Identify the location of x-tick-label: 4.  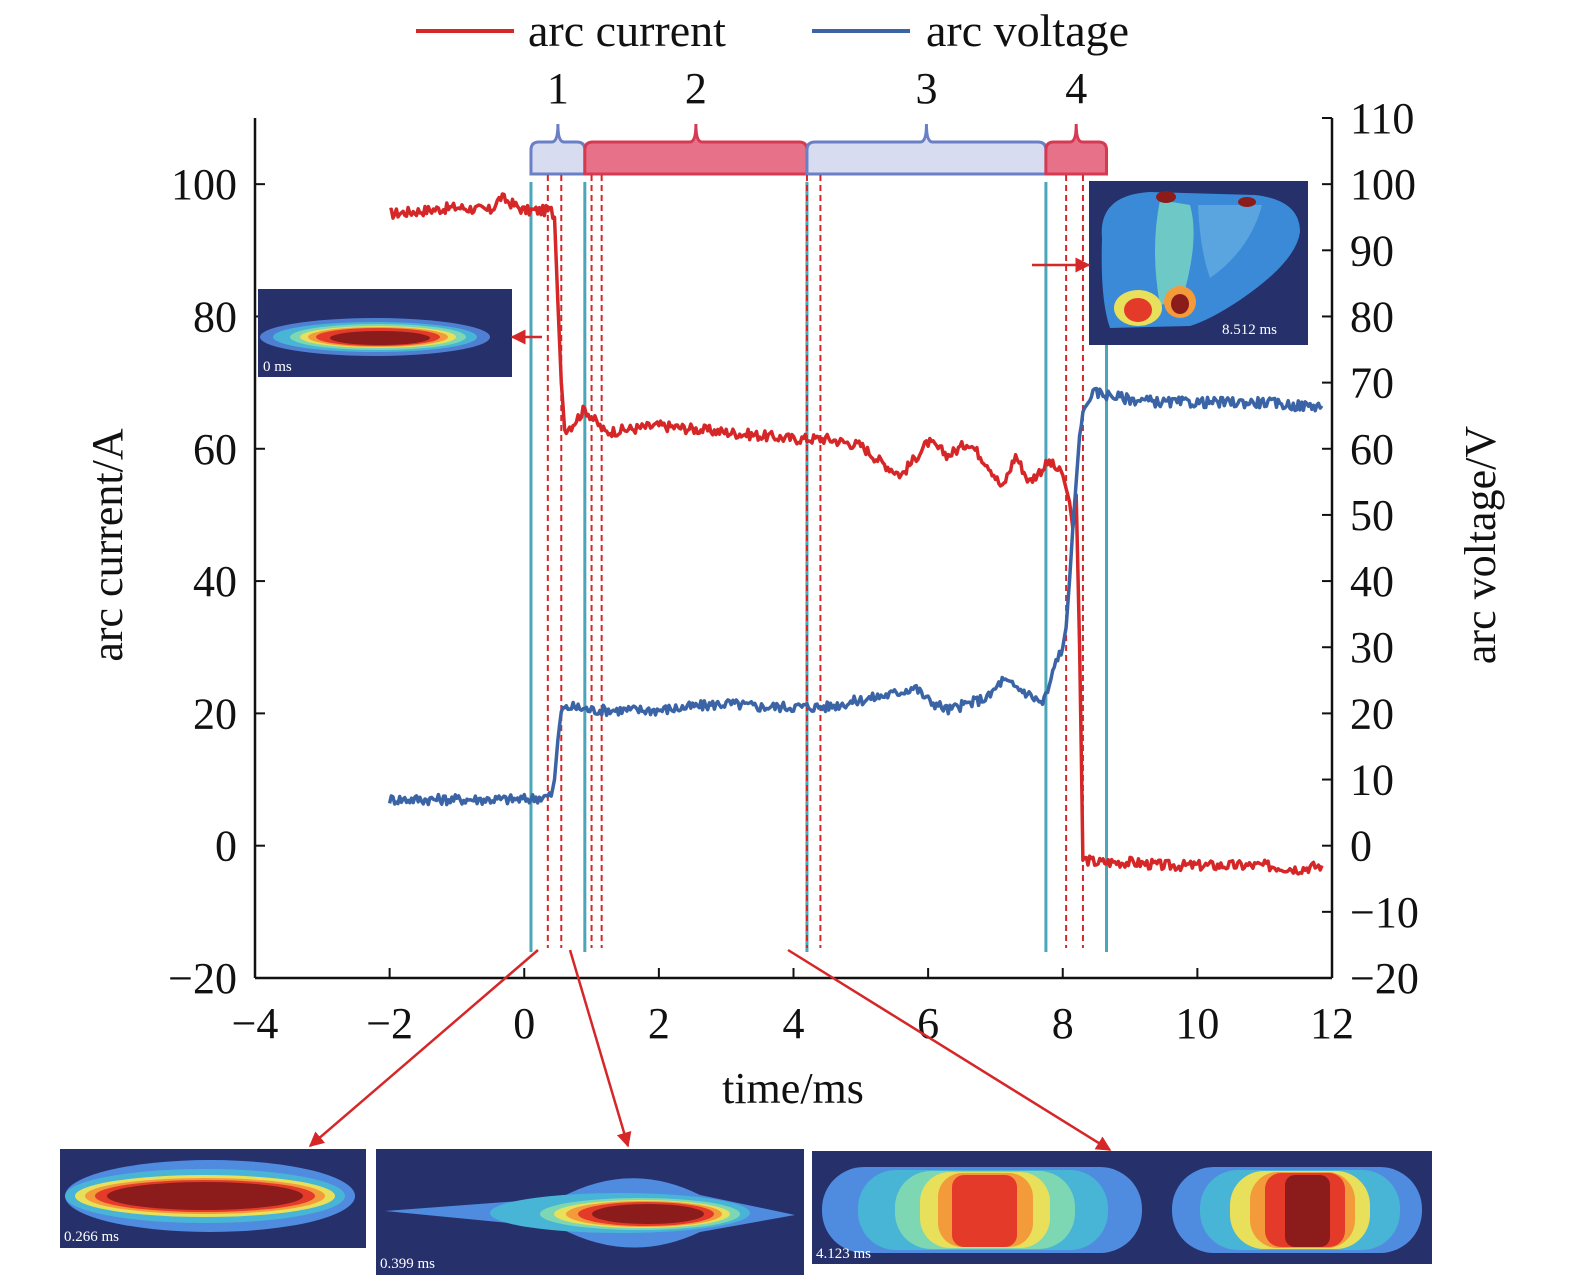
(794, 1023).